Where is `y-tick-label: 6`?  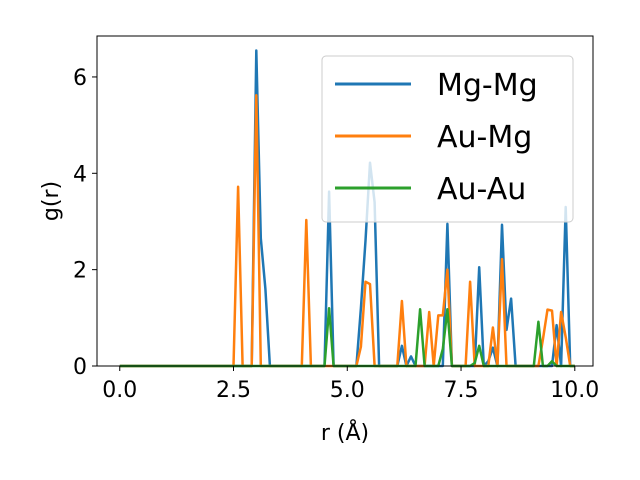
y-tick-label: 6 is located at coordinates (80, 78).